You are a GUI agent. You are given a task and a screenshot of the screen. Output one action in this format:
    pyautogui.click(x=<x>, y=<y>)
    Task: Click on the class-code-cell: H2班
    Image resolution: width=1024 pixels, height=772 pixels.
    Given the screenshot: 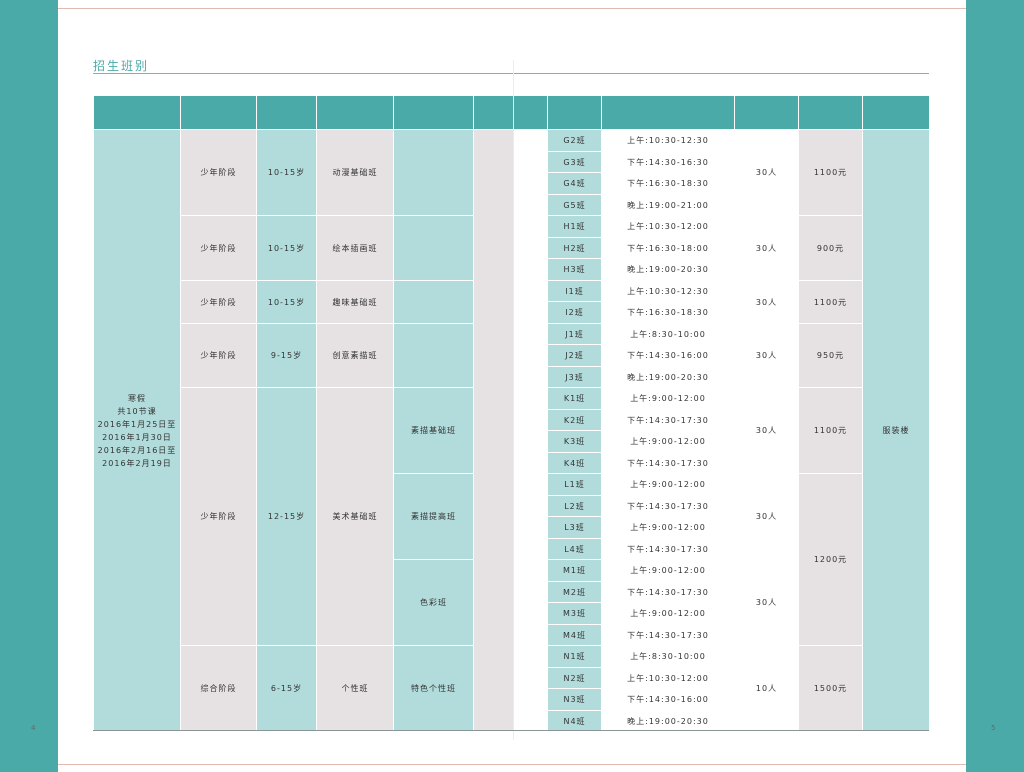 What is the action you would take?
    pyautogui.click(x=574, y=248)
    